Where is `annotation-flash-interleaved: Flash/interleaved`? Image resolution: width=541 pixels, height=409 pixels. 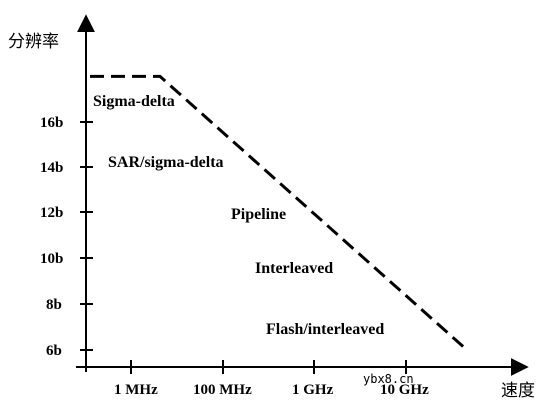 annotation-flash-interleaved: Flash/interleaved is located at coordinates (325, 329).